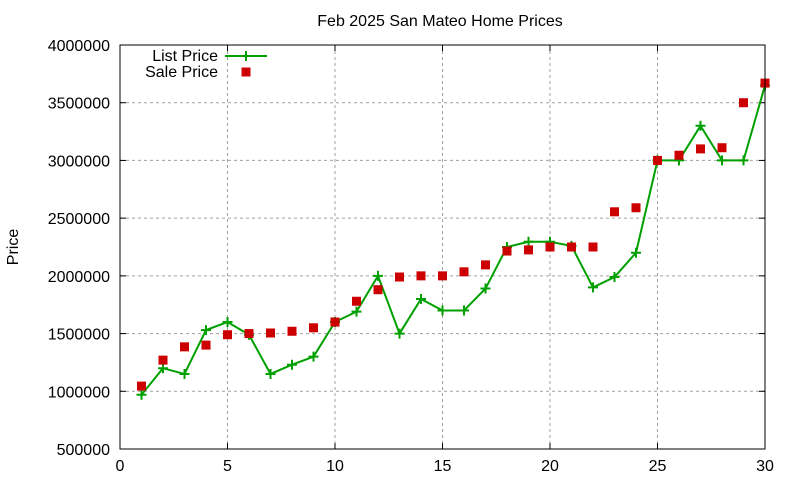 The height and width of the screenshot is (485, 800). What do you see at coordinates (79, 46) in the screenshot?
I see `y-tick-label: 4000000` at bounding box center [79, 46].